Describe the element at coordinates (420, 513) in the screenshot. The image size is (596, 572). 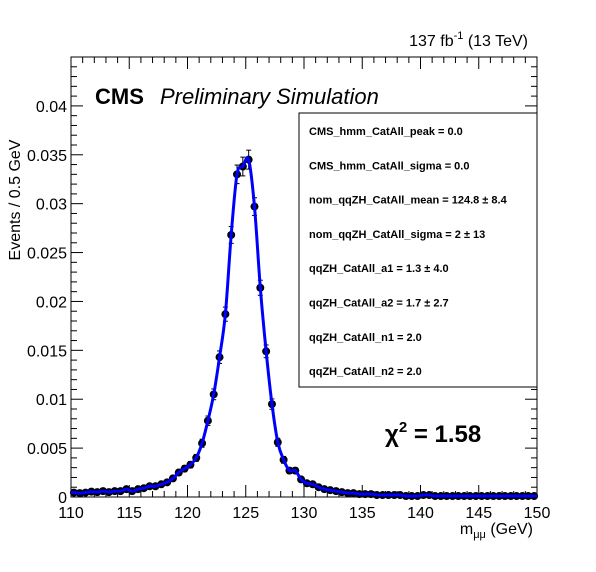
I see `x-tick-label: 140` at that location.